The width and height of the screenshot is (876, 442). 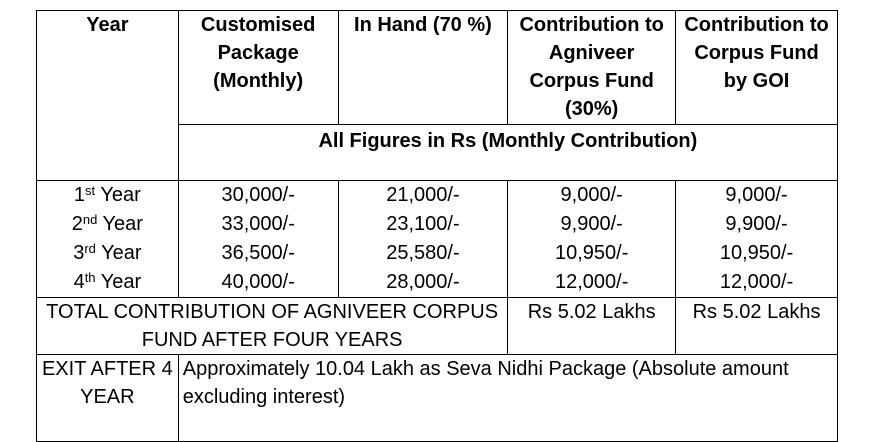 I want to click on year-number: 1, so click(x=79, y=195).